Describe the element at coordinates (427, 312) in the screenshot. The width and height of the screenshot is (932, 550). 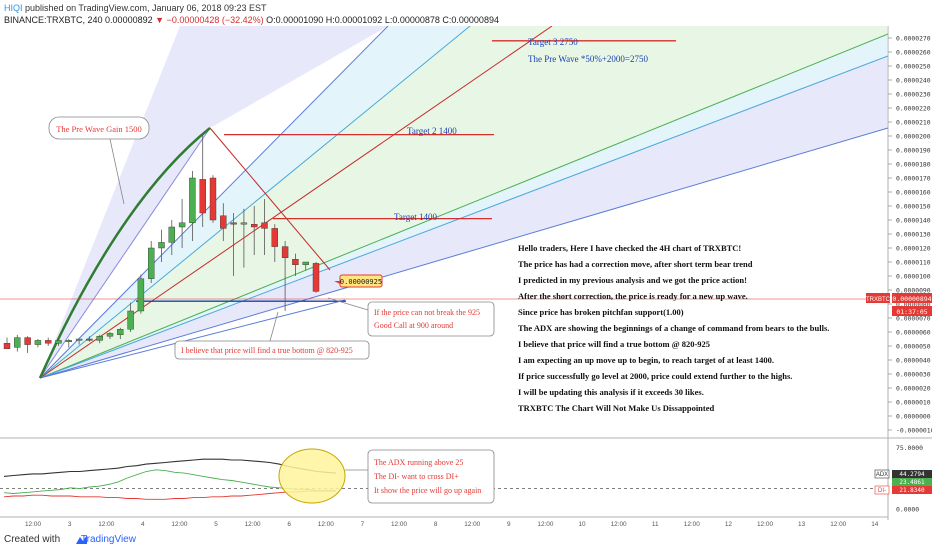
I see `break-925-line1: If the price can not break the 925` at that location.